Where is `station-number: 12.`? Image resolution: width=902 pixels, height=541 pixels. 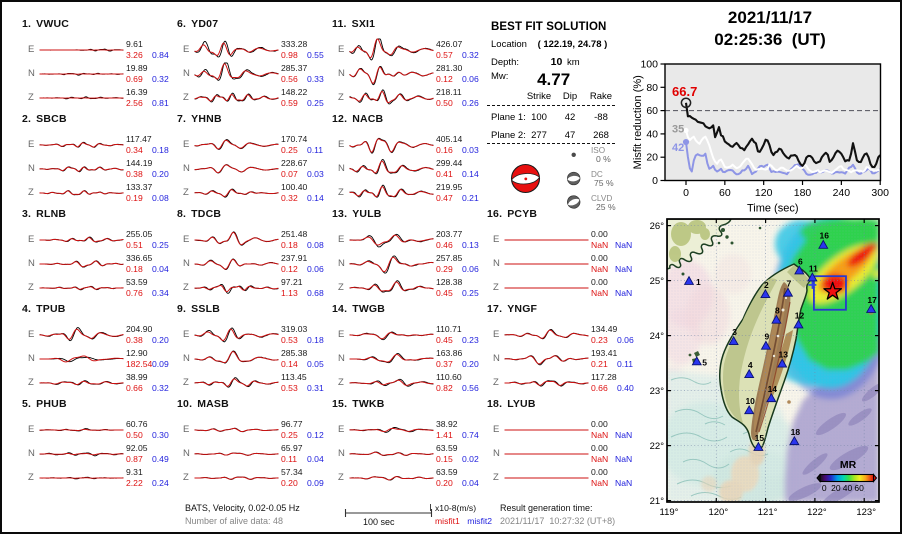 station-number: 12. is located at coordinates (340, 119).